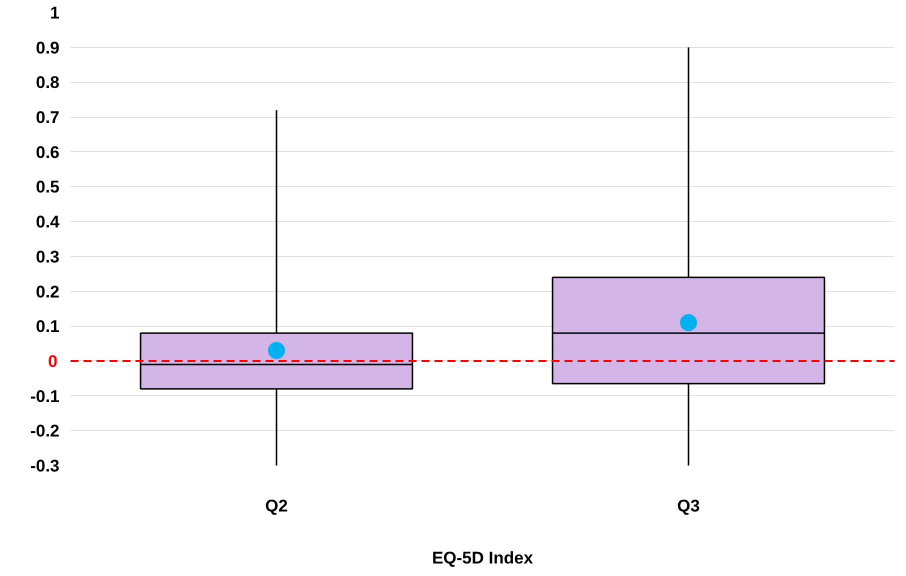 The image size is (906, 576). I want to click on y-tick-label: 0.7, so click(48, 118).